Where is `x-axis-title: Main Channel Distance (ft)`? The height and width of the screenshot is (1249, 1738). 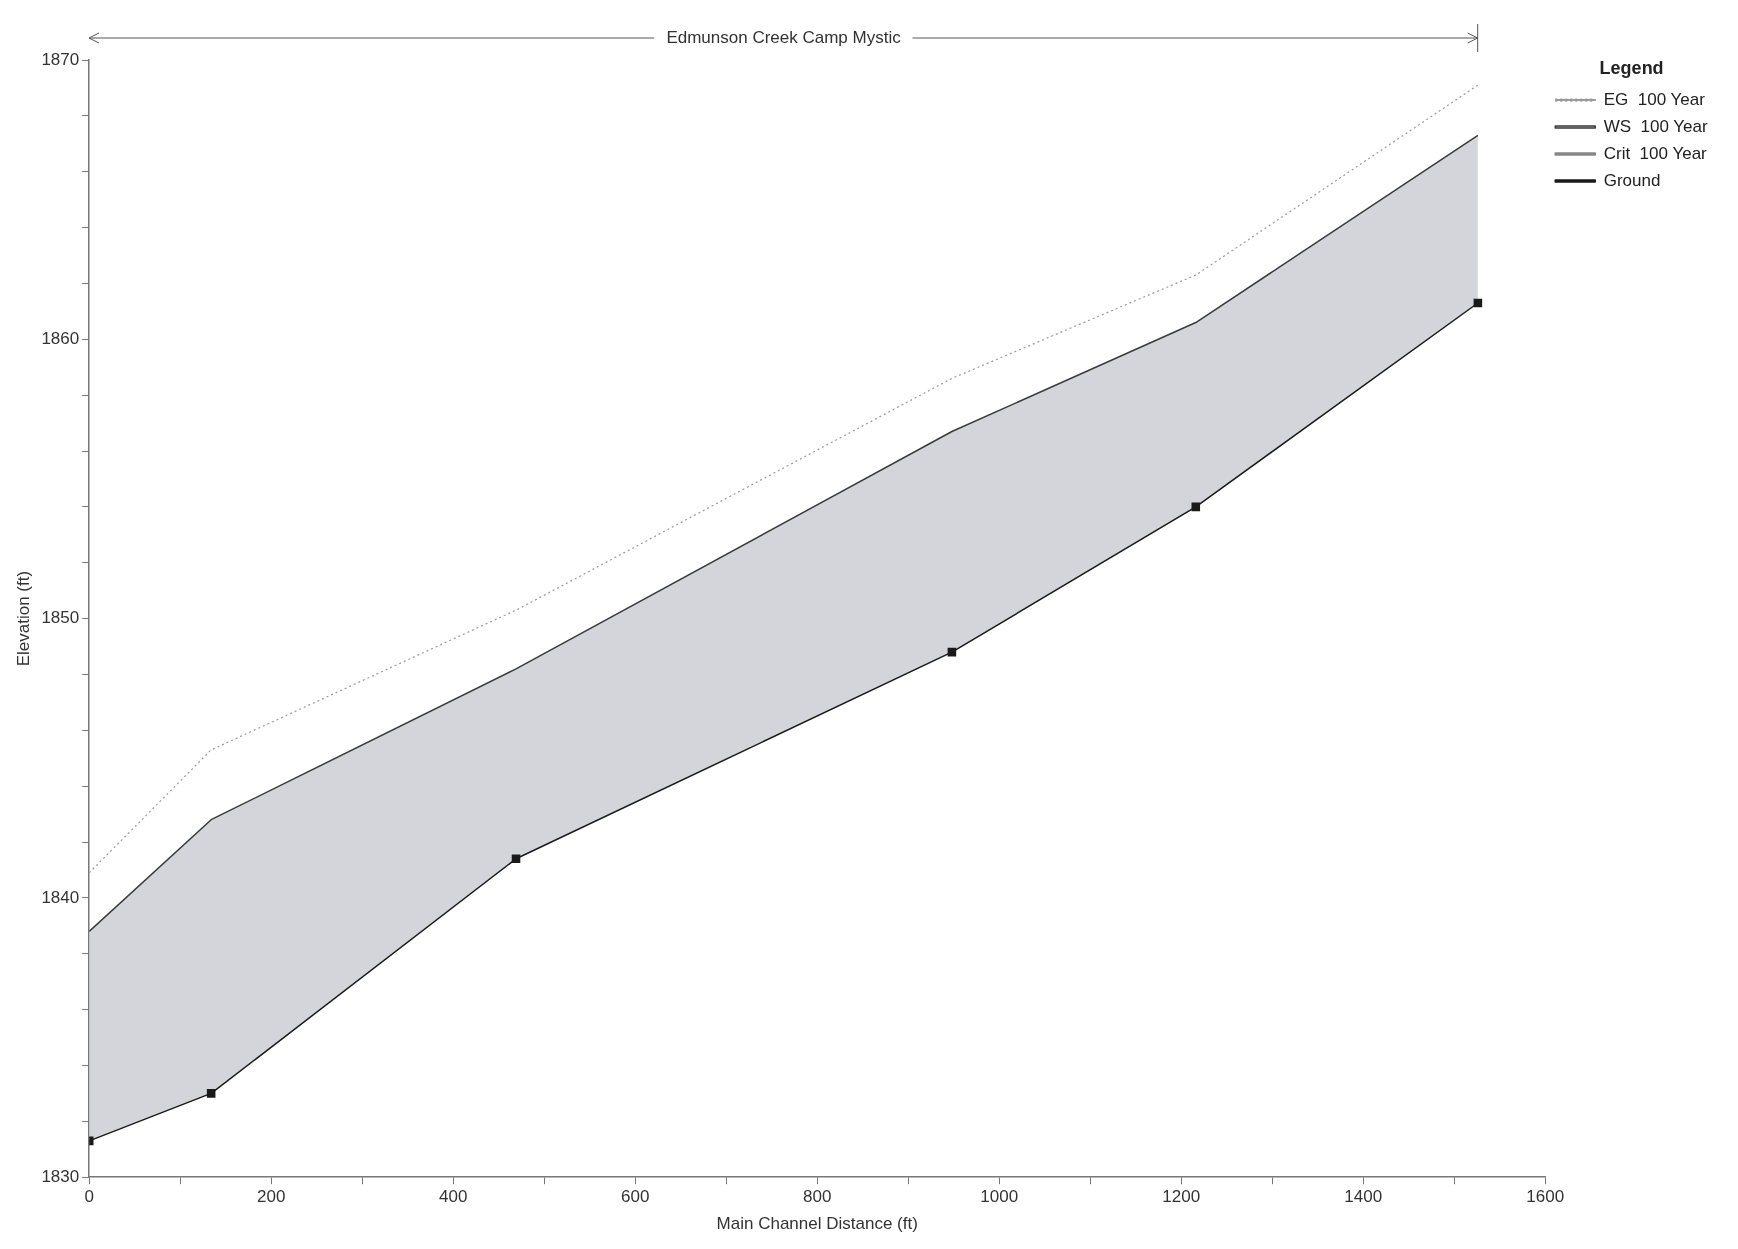
x-axis-title: Main Channel Distance (ft) is located at coordinates (817, 1224).